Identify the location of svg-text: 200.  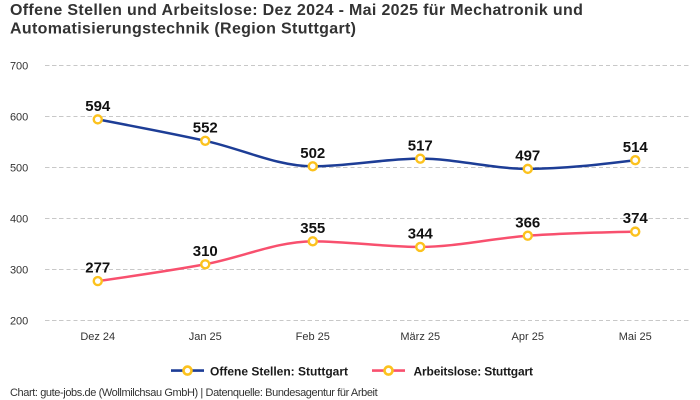
(19, 321).